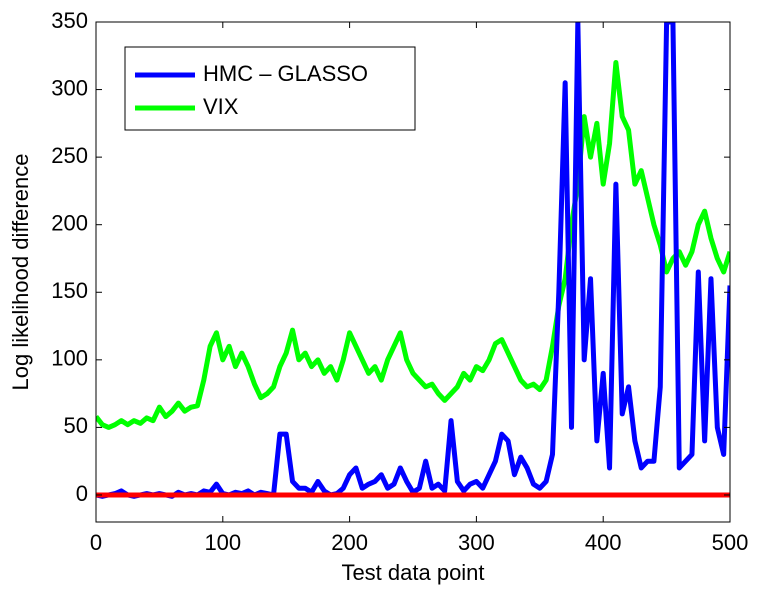 Image resolution: width=761 pixels, height=596 pixels. Describe the element at coordinates (349, 542) in the screenshot. I see `x-tick-label: 200` at that location.